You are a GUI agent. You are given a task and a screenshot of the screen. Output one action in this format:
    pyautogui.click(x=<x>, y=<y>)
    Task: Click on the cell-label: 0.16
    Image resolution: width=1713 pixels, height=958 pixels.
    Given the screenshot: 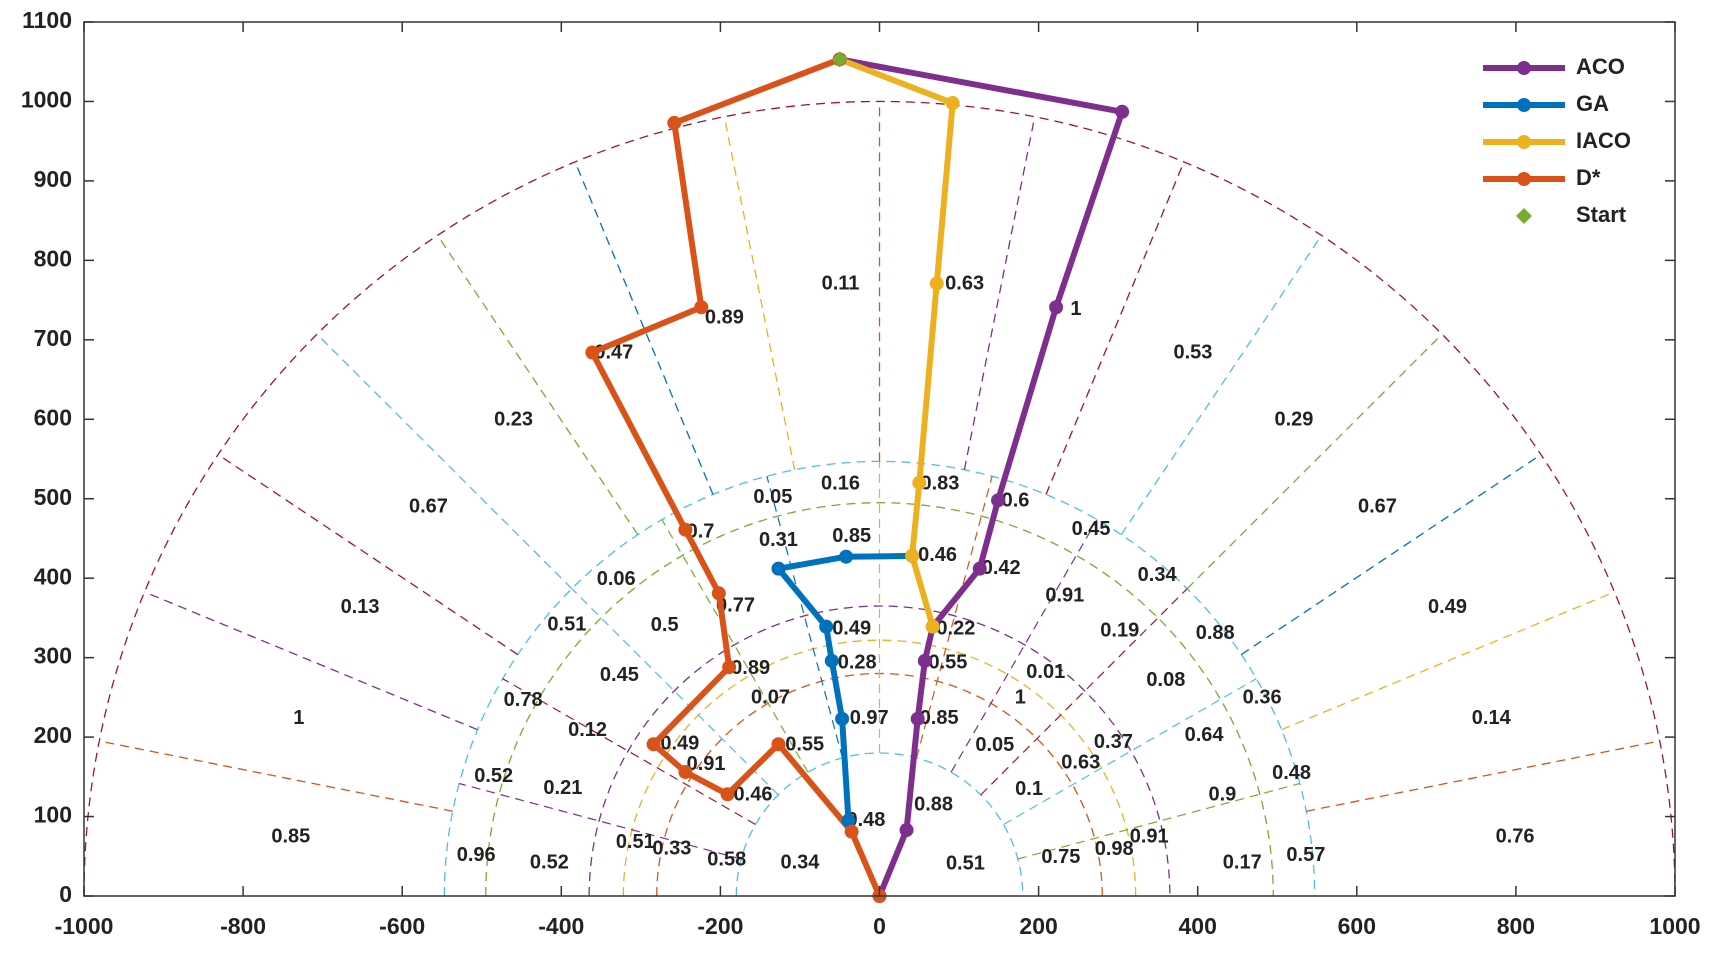 What is the action you would take?
    pyautogui.click(x=840, y=484)
    